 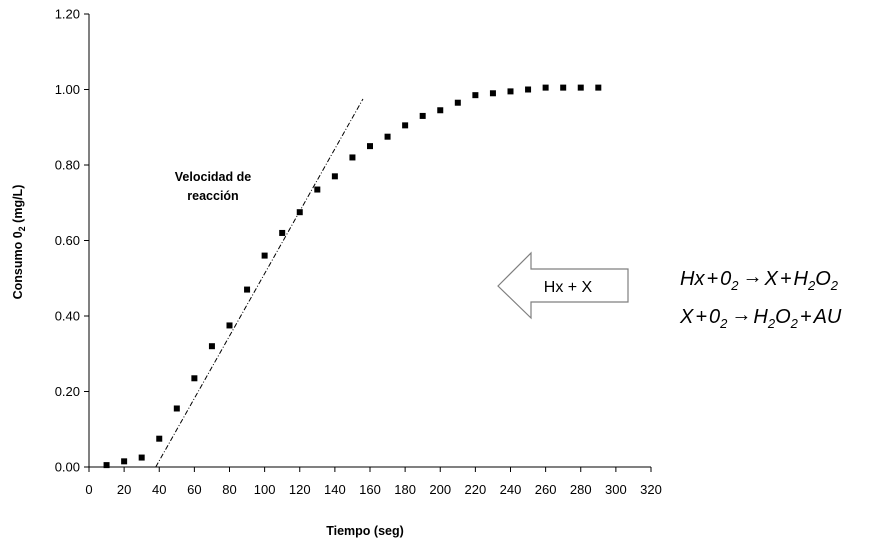 I want to click on x-tick-label: 120, so click(x=300, y=489).